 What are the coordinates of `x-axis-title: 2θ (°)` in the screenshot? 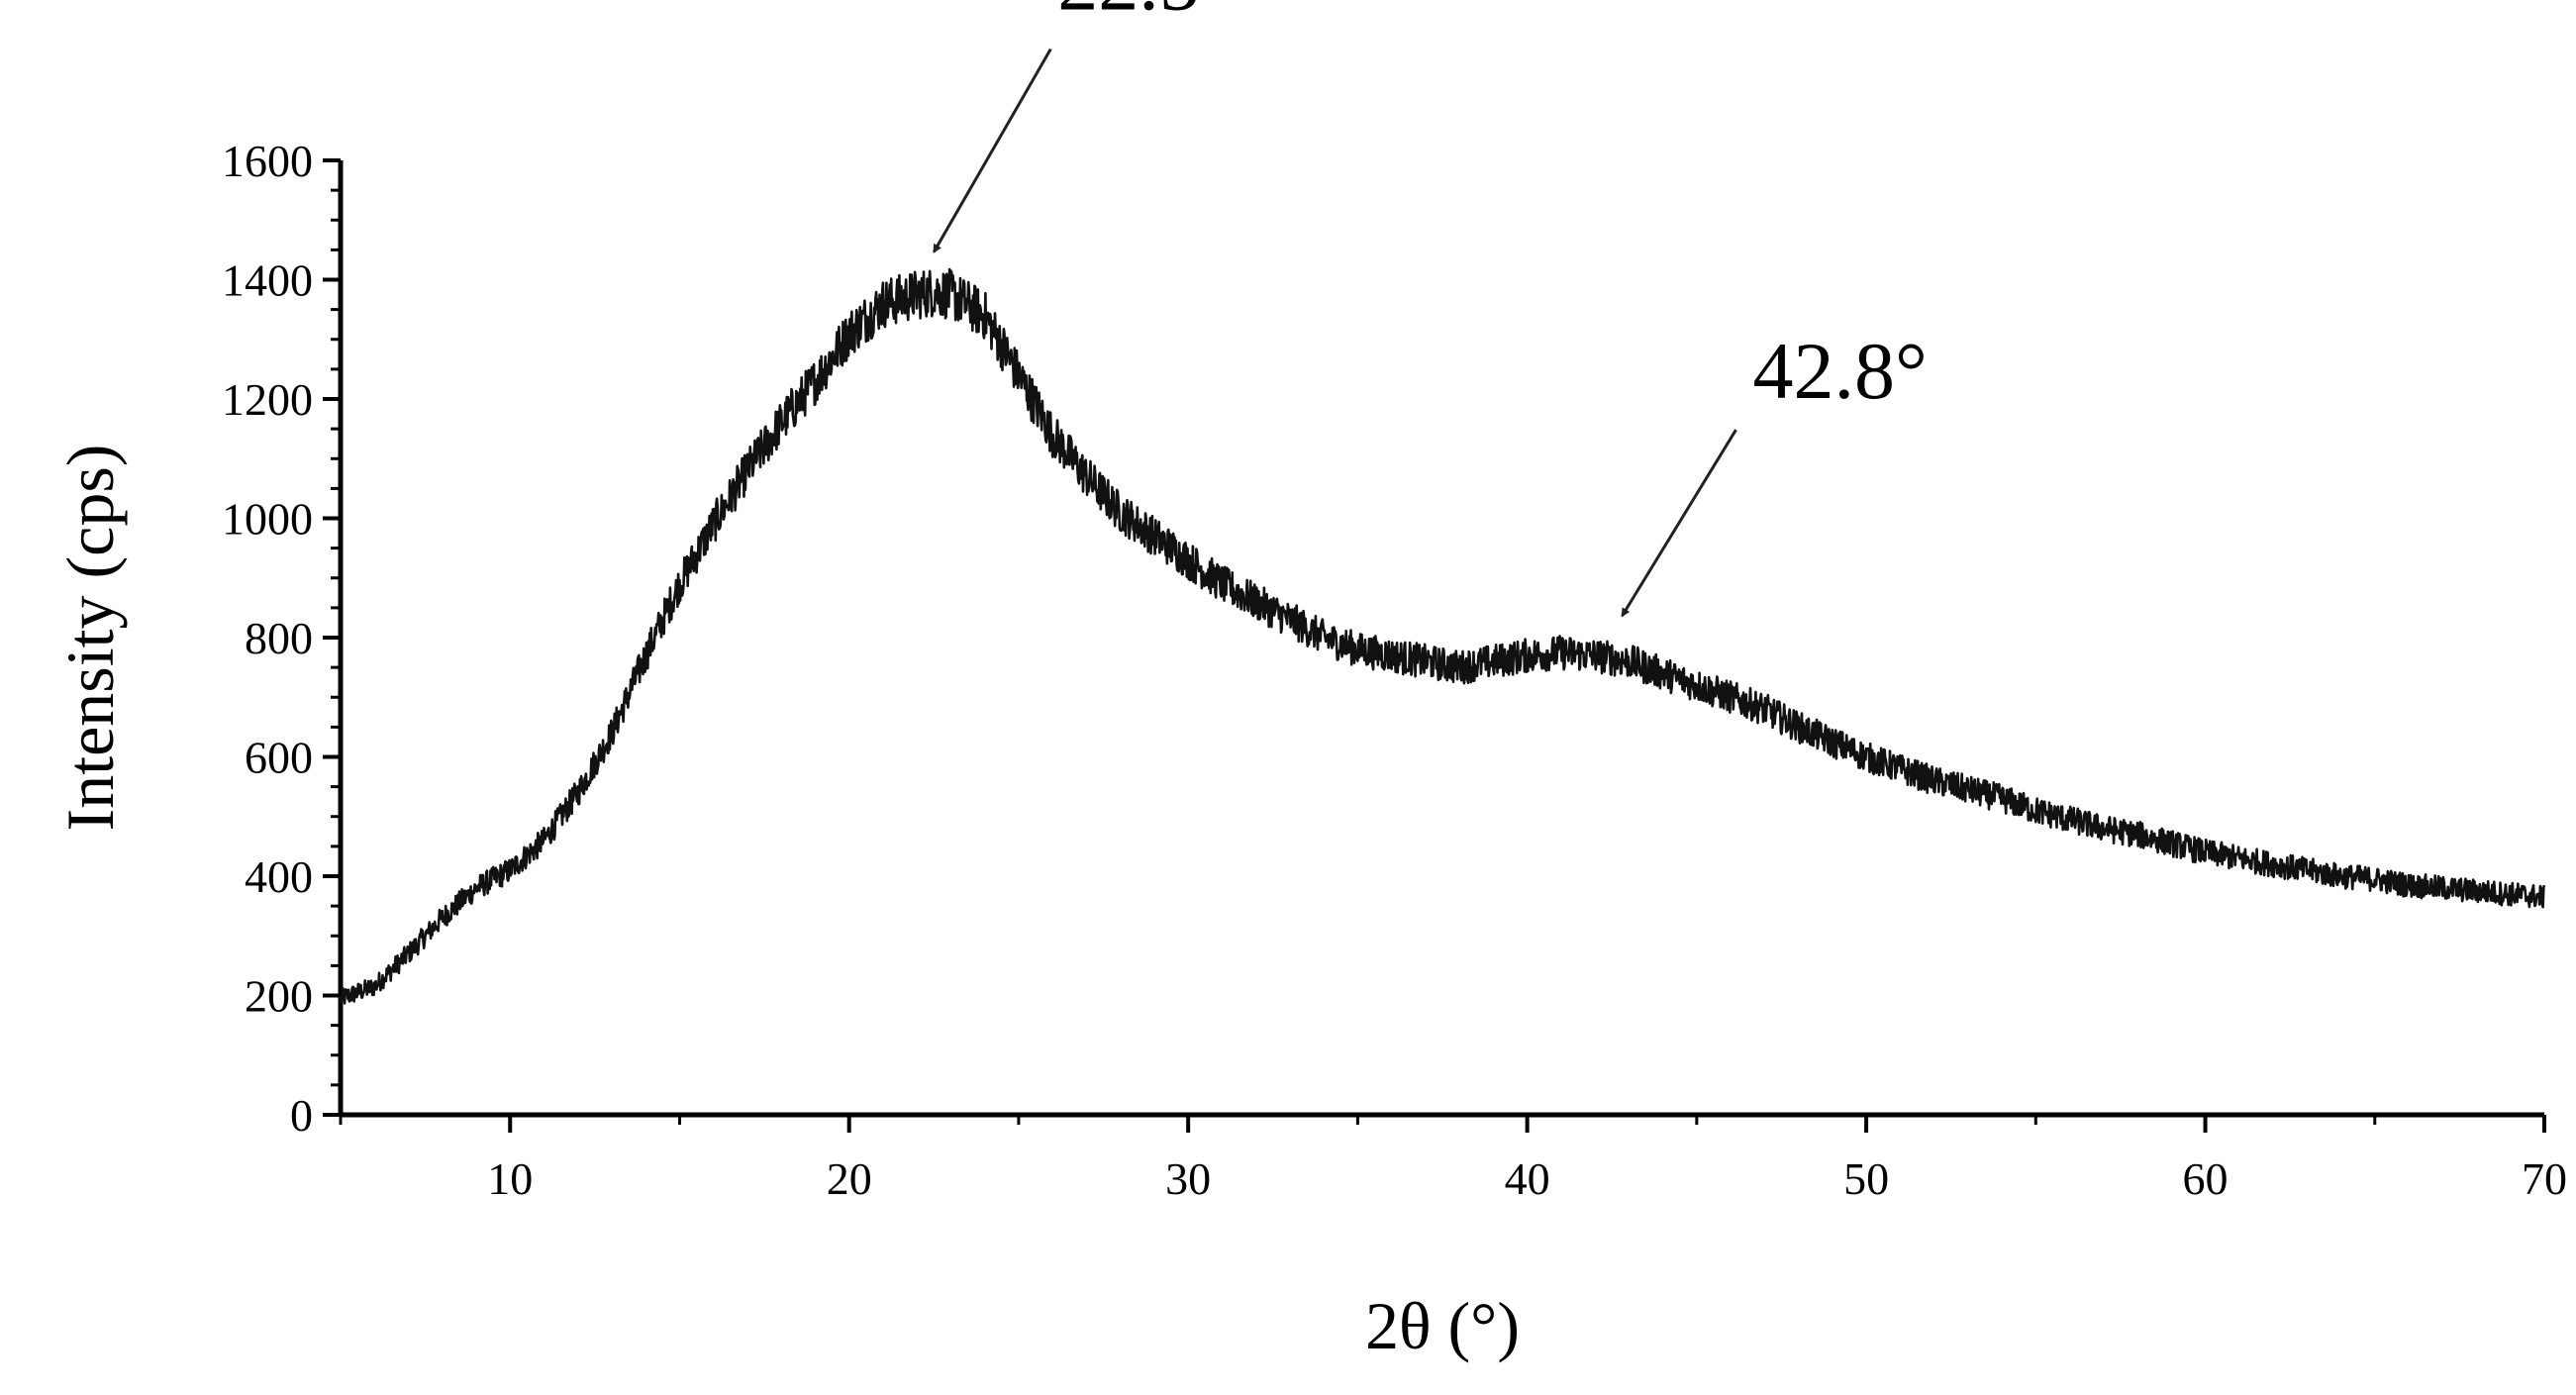 It's located at (1443, 1325).